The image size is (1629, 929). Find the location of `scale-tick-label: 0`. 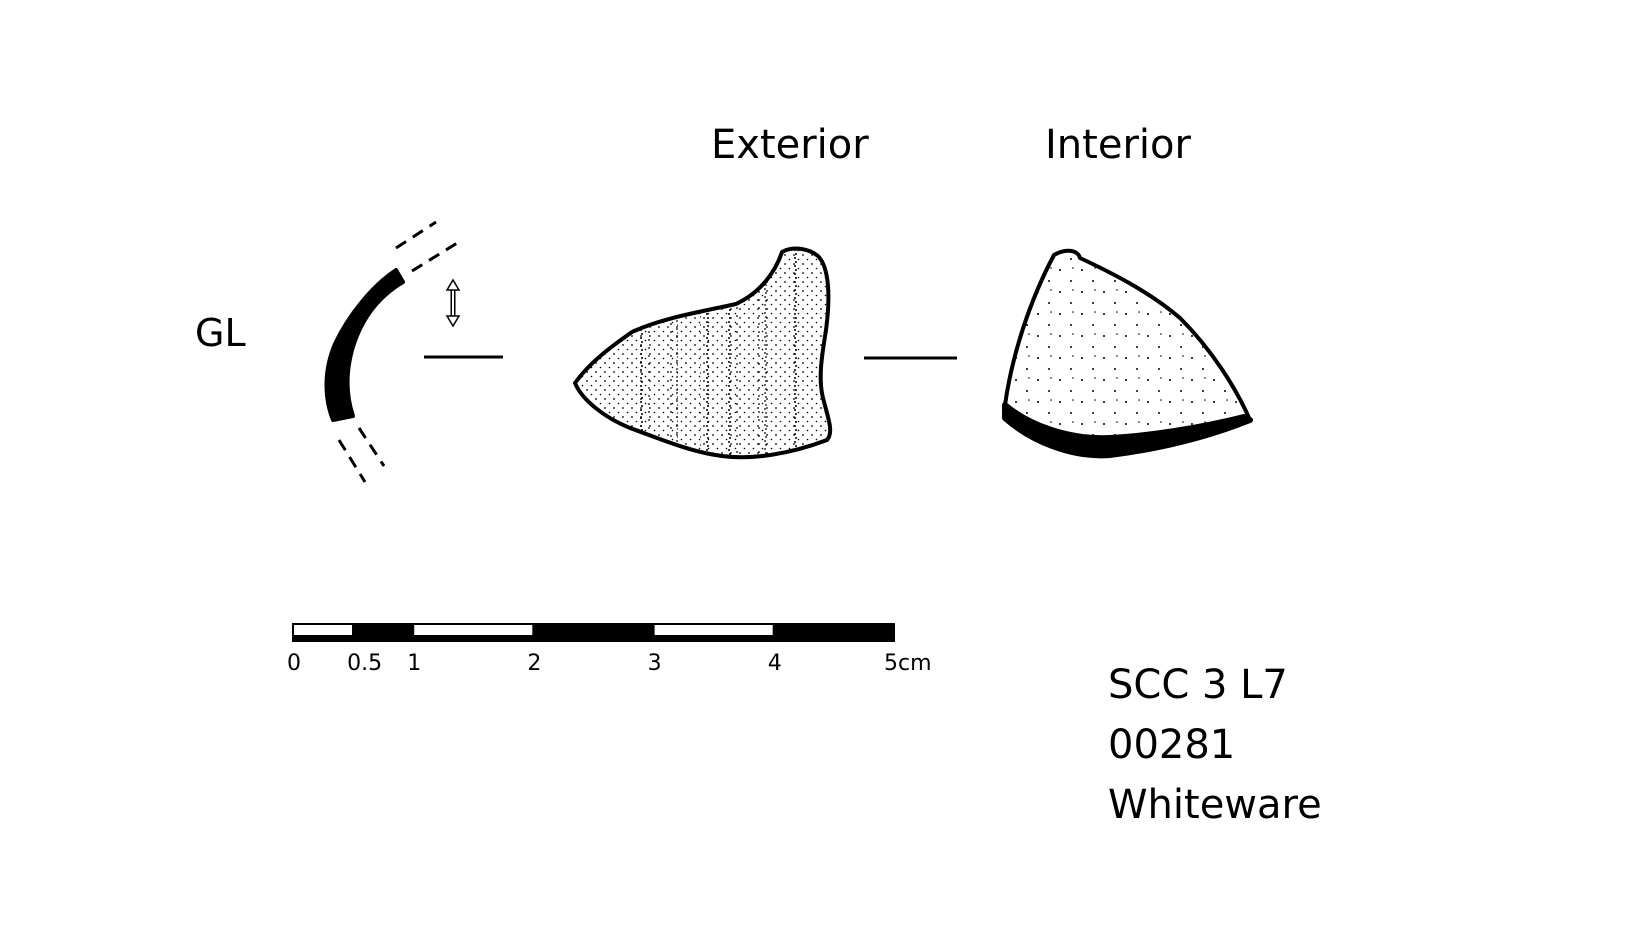

scale-tick-label: 0 is located at coordinates (294, 663).